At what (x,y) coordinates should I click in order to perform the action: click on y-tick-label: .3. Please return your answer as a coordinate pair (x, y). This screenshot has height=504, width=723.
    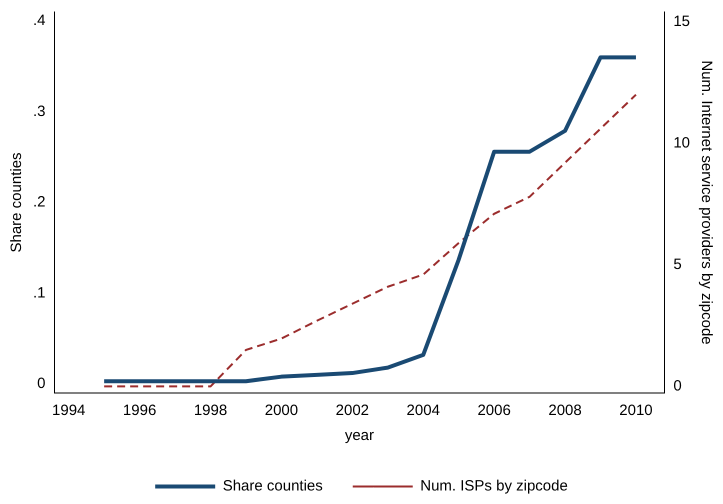
    Looking at the image, I should click on (39, 111).